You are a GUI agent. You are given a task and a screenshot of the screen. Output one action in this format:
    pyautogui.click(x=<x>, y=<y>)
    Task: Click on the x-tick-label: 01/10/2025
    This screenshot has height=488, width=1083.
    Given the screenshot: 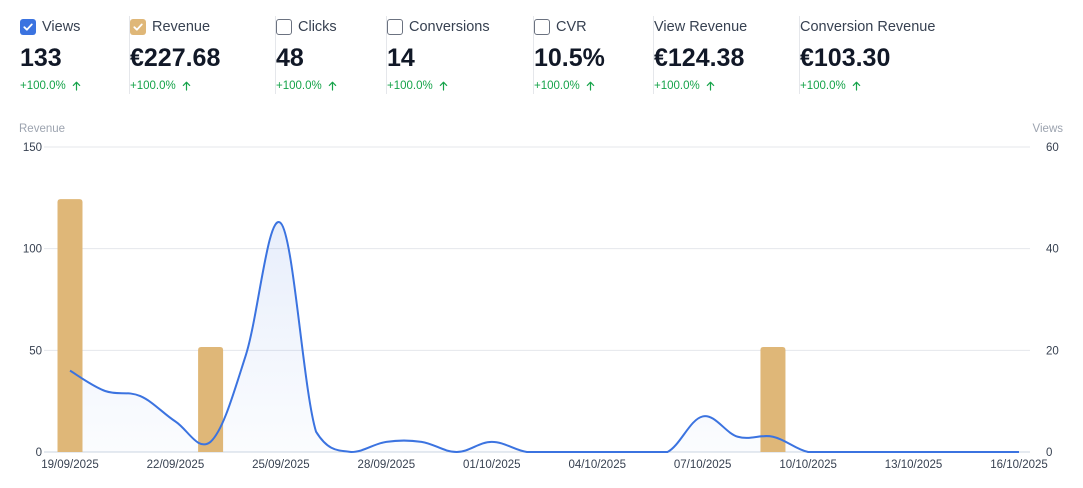 What is the action you would take?
    pyautogui.click(x=492, y=465)
    